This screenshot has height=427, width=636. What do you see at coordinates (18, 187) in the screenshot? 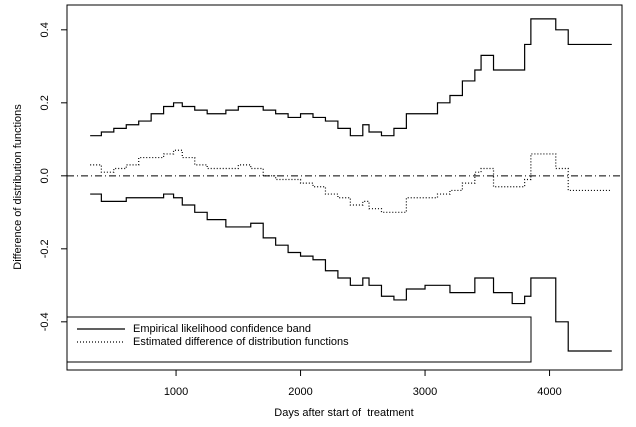
I see `y-axis-label: Difference of distribution functions` at bounding box center [18, 187].